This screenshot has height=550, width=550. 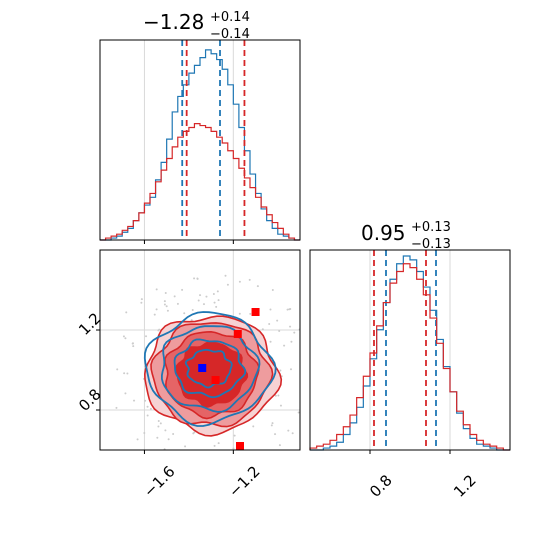 I want to click on marginal-x-panel, so click(x=200, y=141).